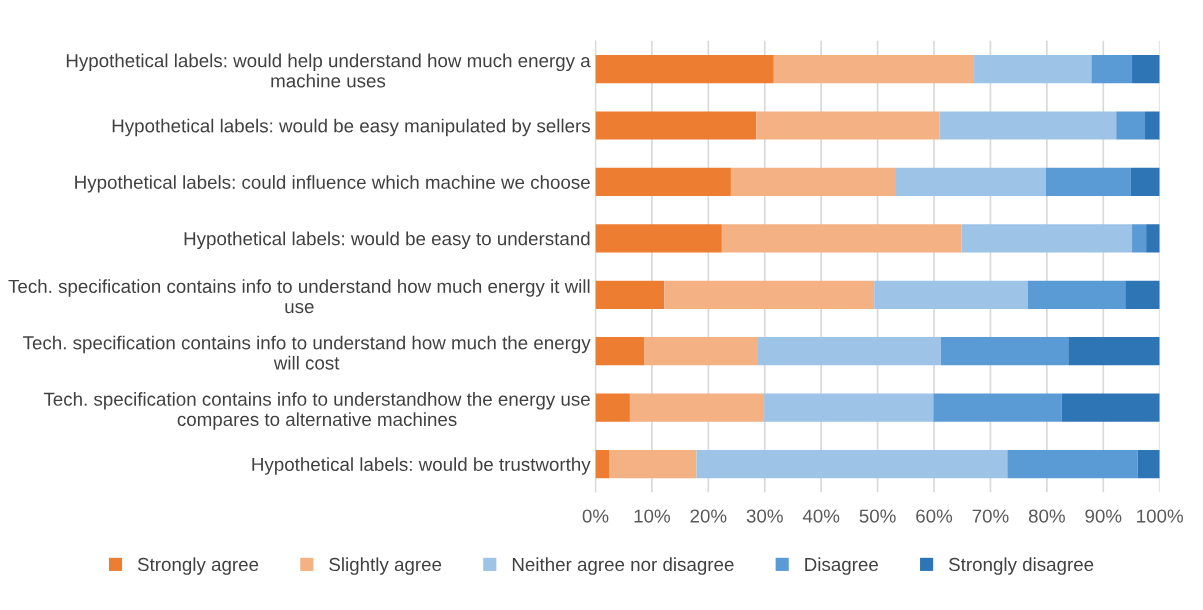 The width and height of the screenshot is (1203, 610). Describe the element at coordinates (990, 516) in the screenshot. I see `x-tick-label: 70%` at that location.